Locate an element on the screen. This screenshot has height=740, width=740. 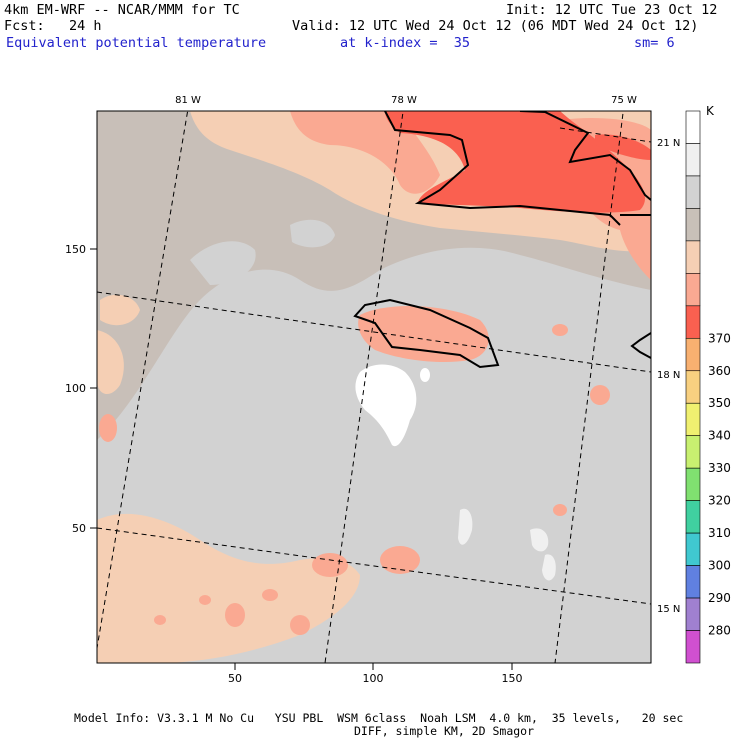
x-tick-label: 50 is located at coordinates (235, 678).